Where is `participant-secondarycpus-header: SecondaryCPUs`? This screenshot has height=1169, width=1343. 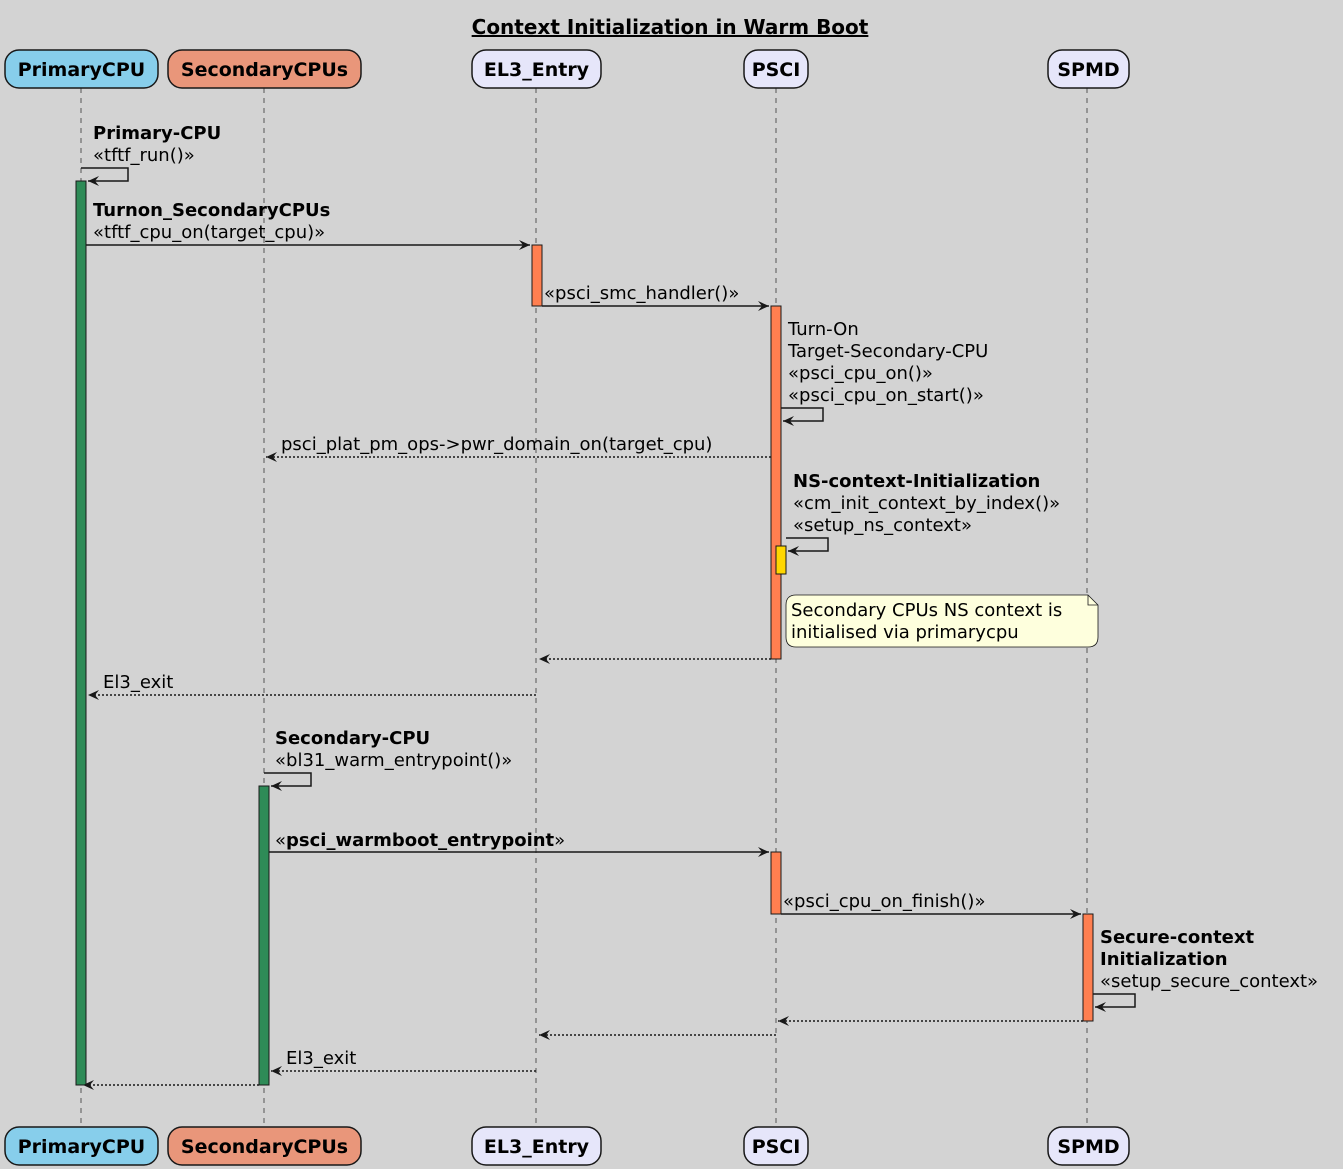 participant-secondarycpus-header: SecondaryCPUs is located at coordinates (264, 69).